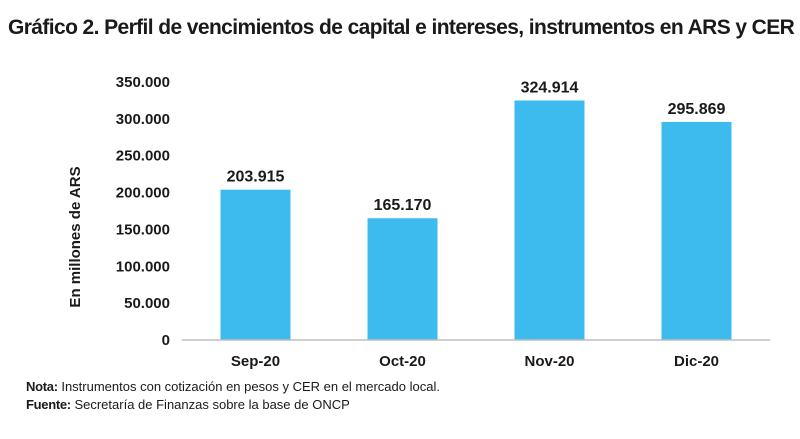  I want to click on source-label: Fuente:, so click(48, 404).